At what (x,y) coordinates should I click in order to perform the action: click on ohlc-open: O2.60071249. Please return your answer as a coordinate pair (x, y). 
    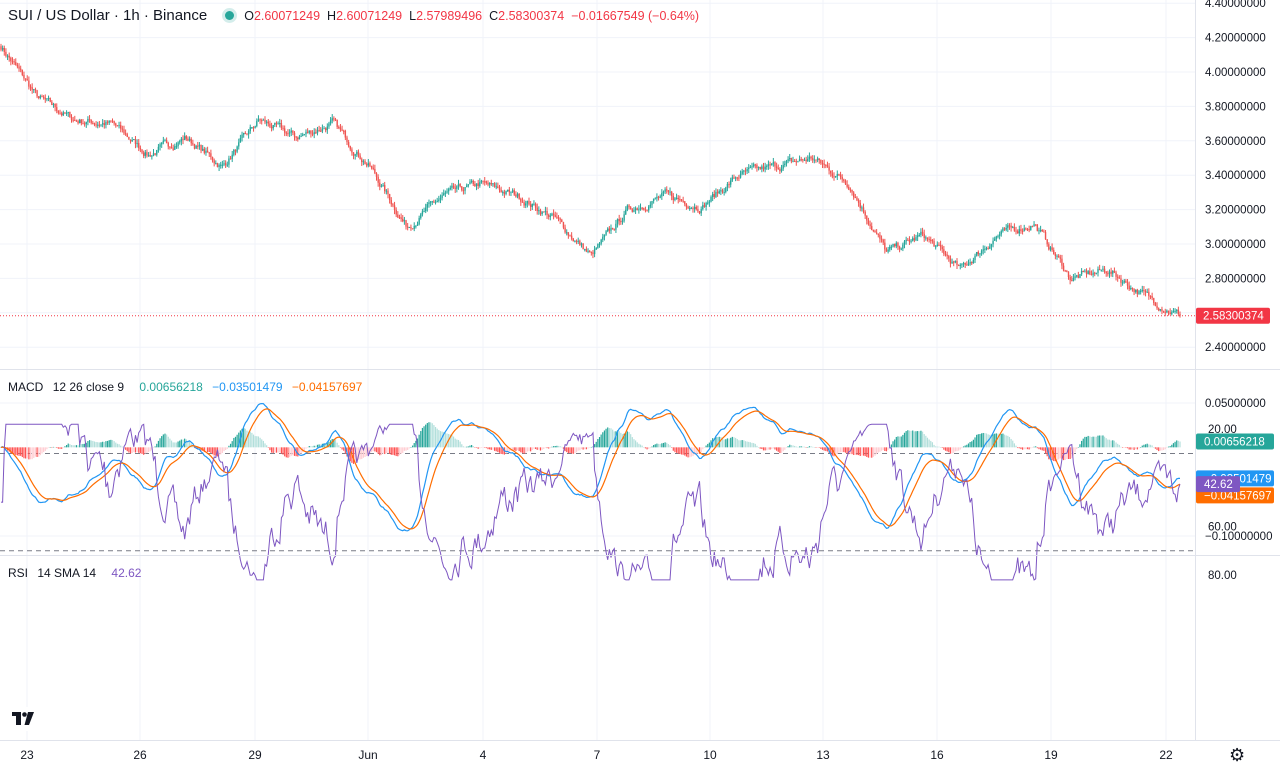
    Looking at the image, I should click on (282, 15).